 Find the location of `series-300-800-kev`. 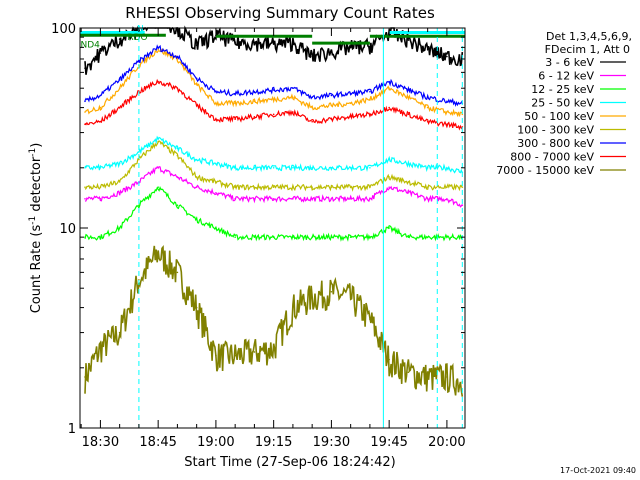

series-300-800-kev is located at coordinates (274, 76).